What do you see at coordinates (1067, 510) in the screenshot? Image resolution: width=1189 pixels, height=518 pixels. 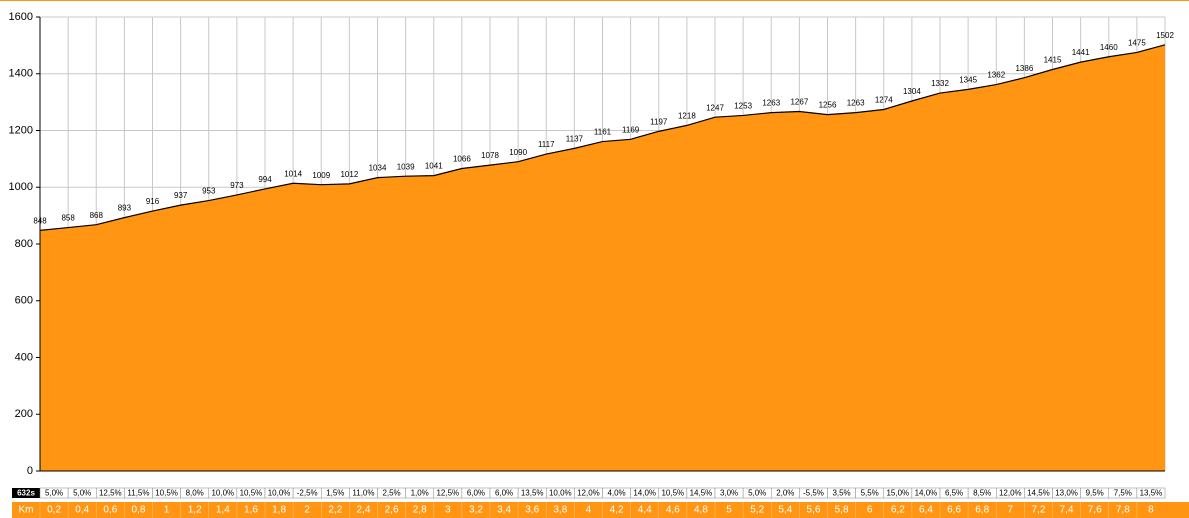 I see `km-label: 7,4` at bounding box center [1067, 510].